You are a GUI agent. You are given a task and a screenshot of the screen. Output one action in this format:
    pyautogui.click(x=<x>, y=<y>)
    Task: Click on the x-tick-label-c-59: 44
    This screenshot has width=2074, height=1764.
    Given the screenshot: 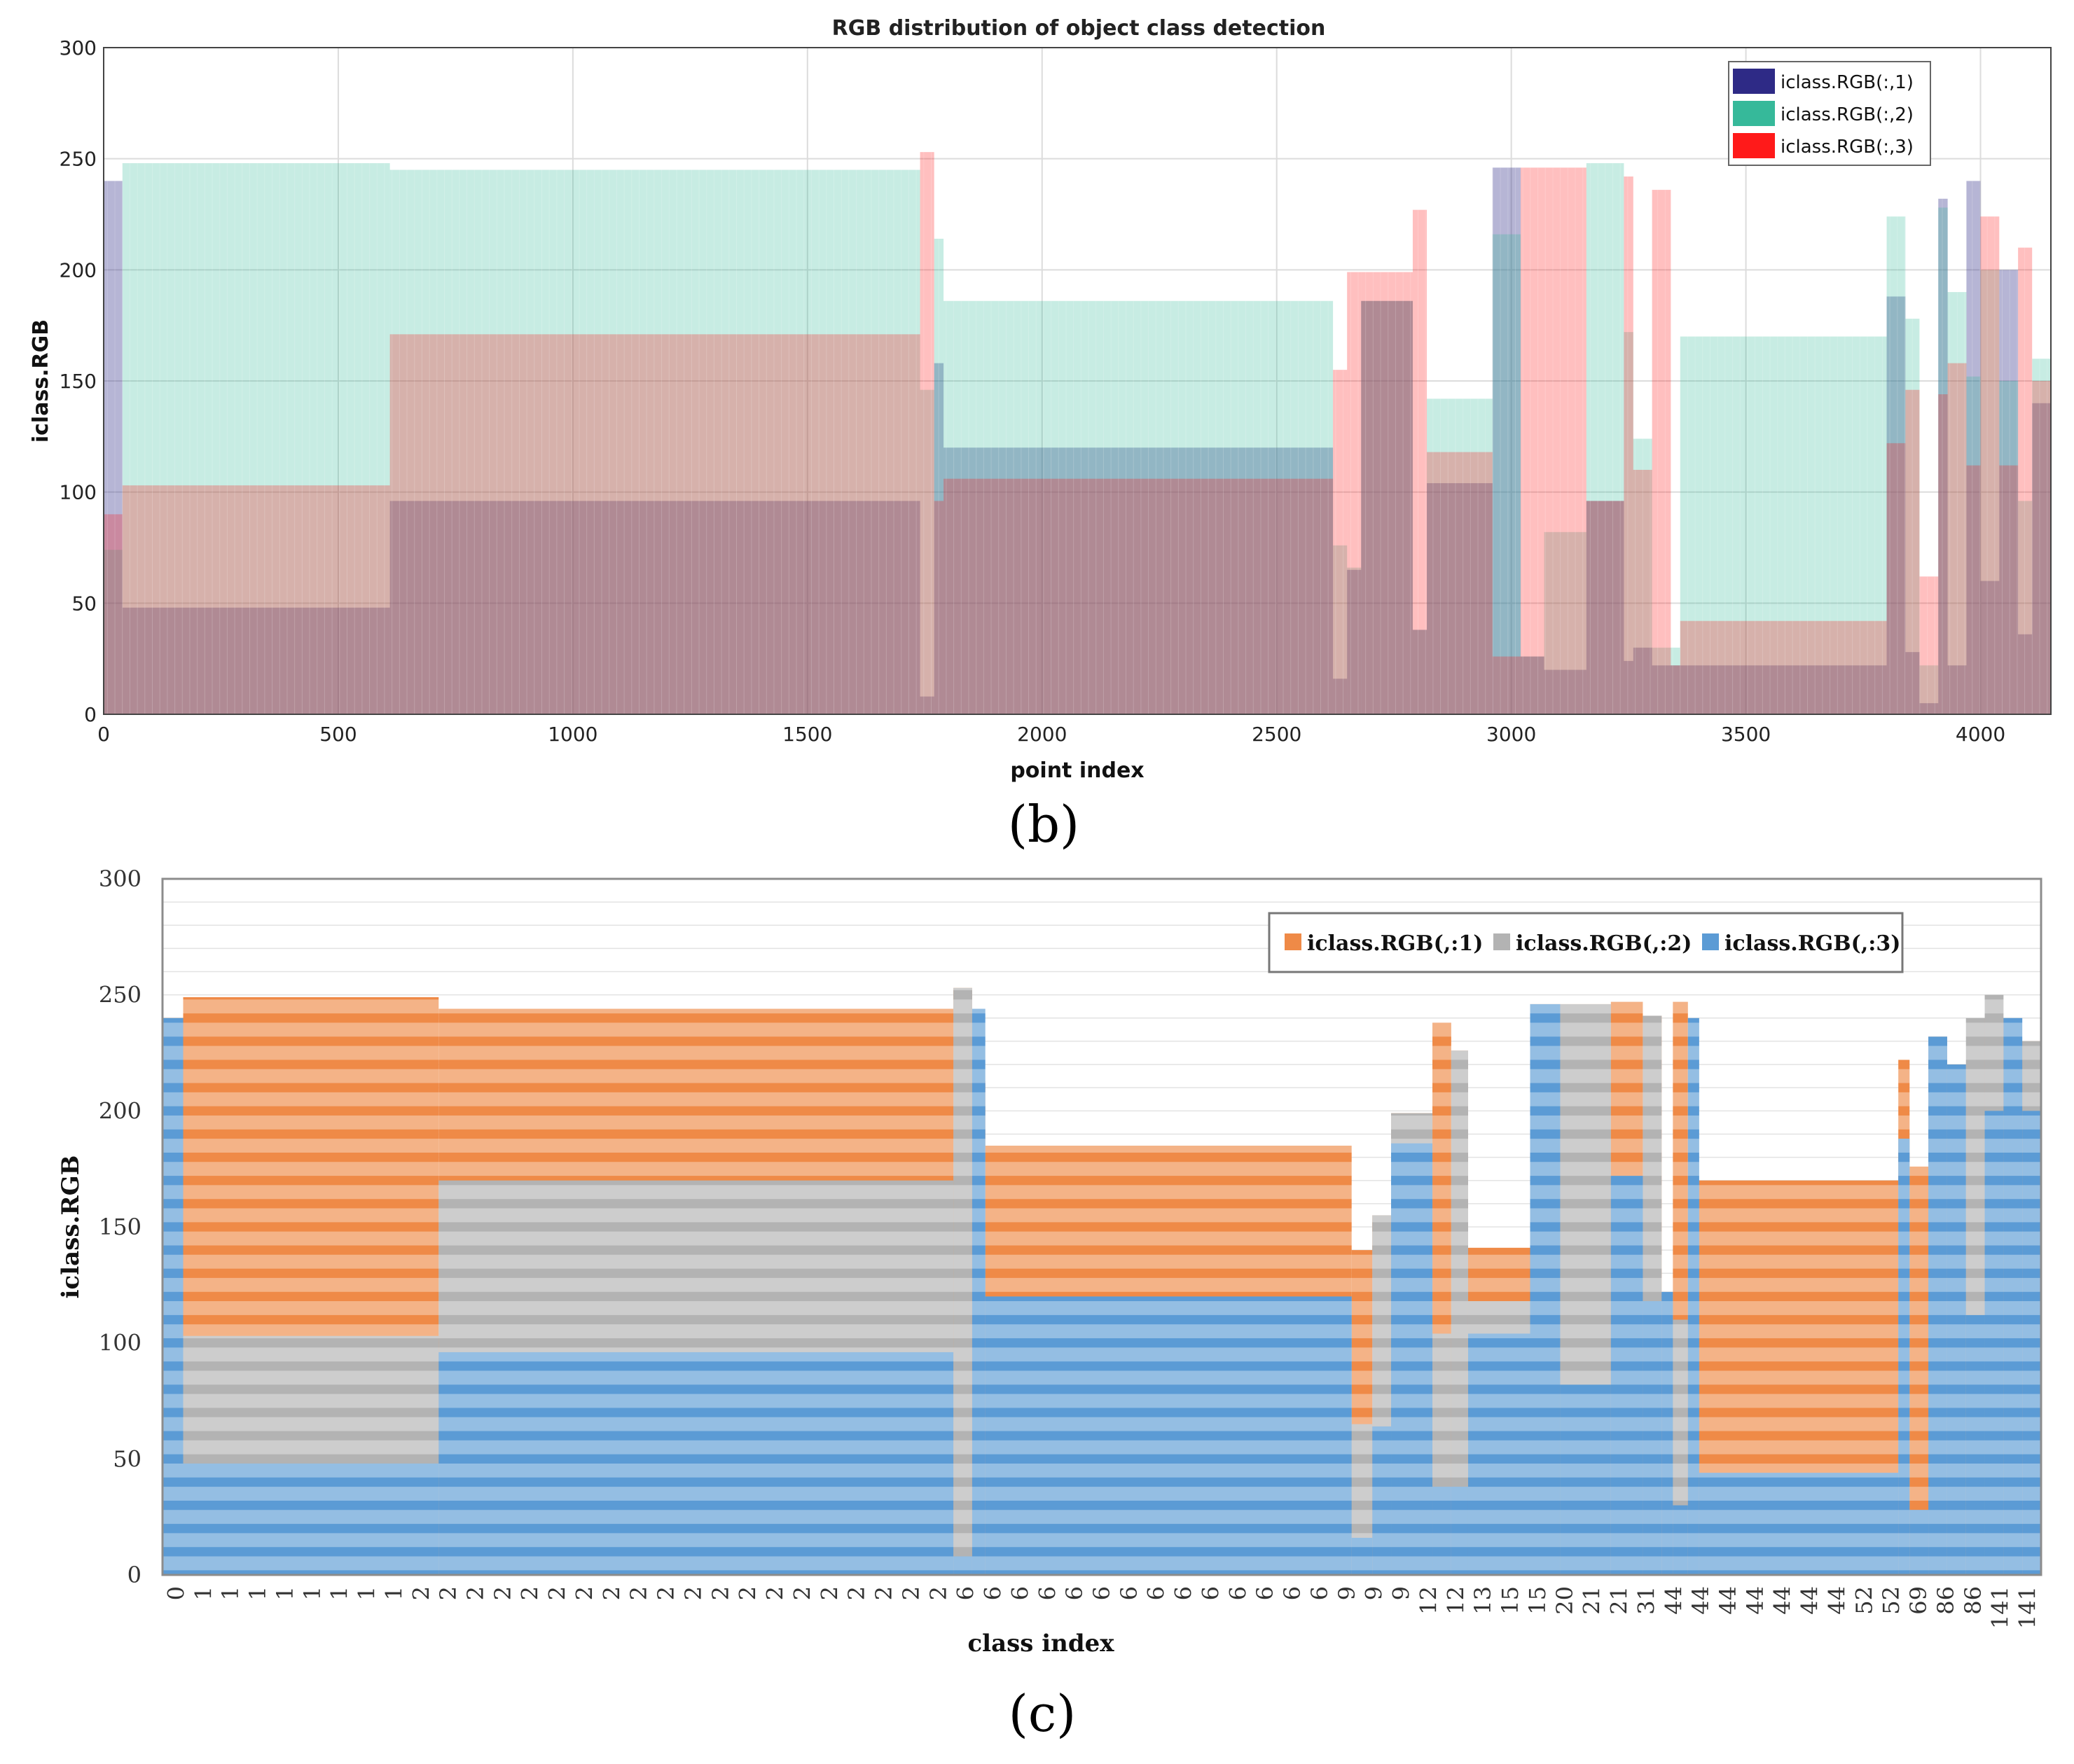 What is the action you would take?
    pyautogui.click(x=1782, y=1600)
    